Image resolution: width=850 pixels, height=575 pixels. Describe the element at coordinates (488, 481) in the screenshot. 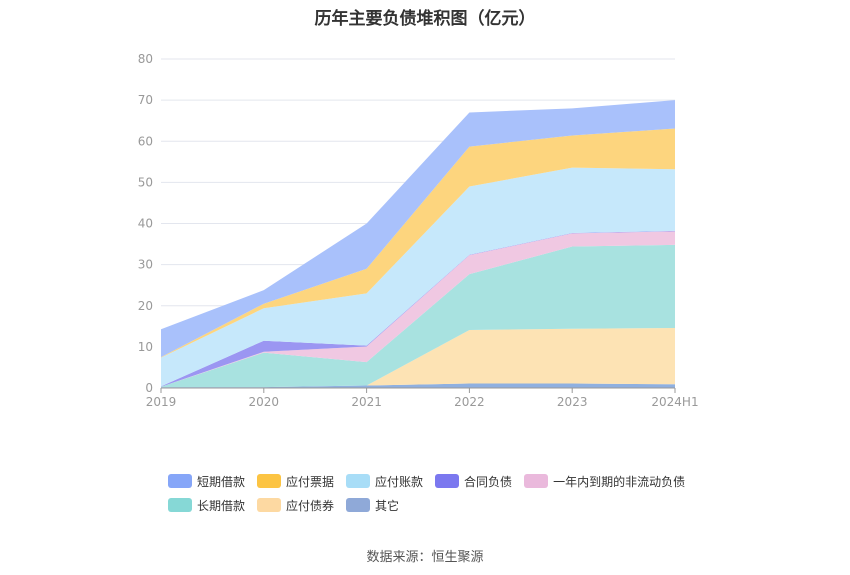

I see `legend-label: 合同负债` at that location.